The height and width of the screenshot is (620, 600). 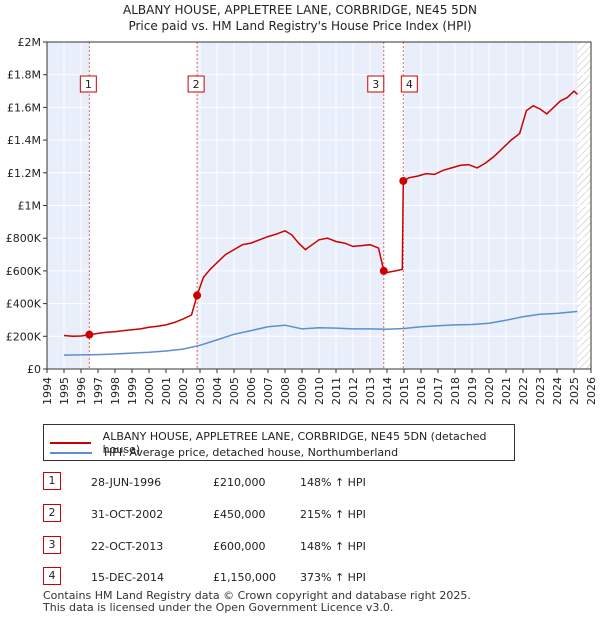 I want to click on sale-row: 2 31-OCT-2002 £450,000 215% ↑ HPI, so click(x=293, y=514).